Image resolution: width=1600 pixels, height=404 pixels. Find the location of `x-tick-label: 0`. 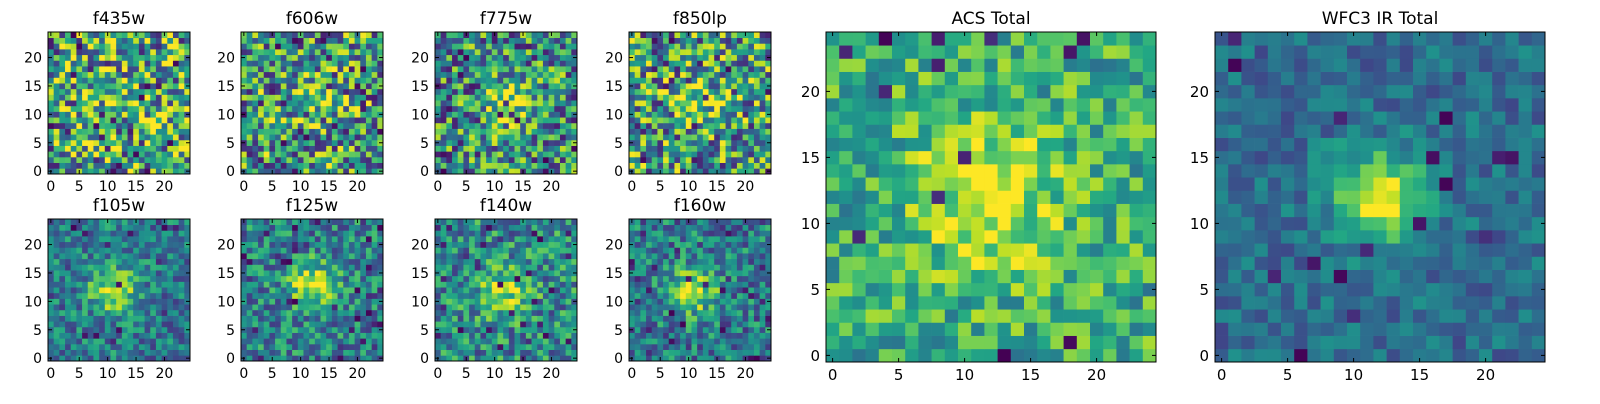

x-tick-label: 0 is located at coordinates (631, 187).